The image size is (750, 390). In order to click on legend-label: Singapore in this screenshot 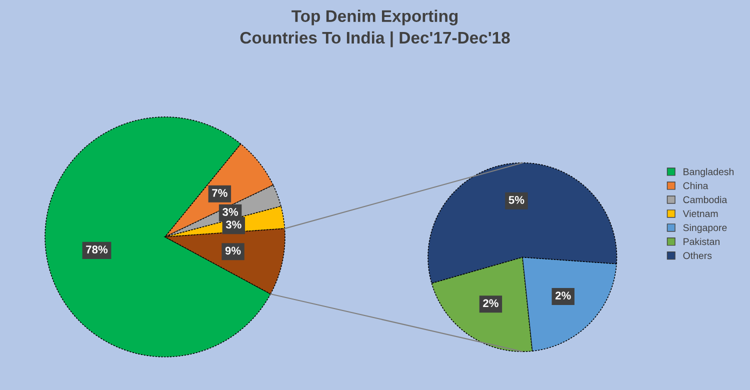, I will do `click(705, 229)`.